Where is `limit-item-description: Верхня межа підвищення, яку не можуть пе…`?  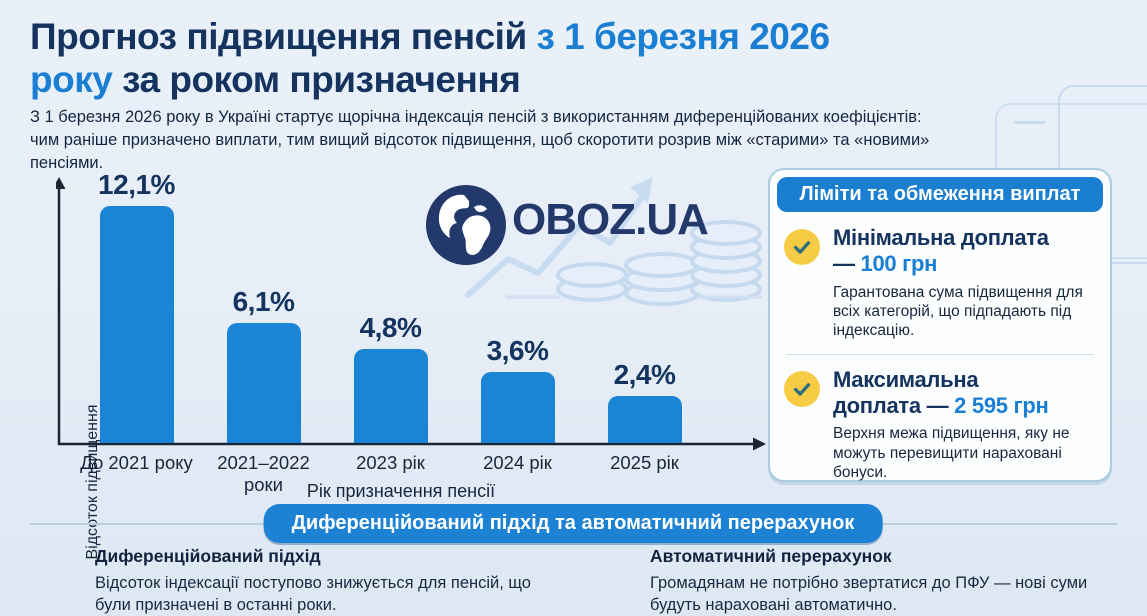
limit-item-description: Верхня межа підвищення, яку не можуть пе… is located at coordinates (951, 453).